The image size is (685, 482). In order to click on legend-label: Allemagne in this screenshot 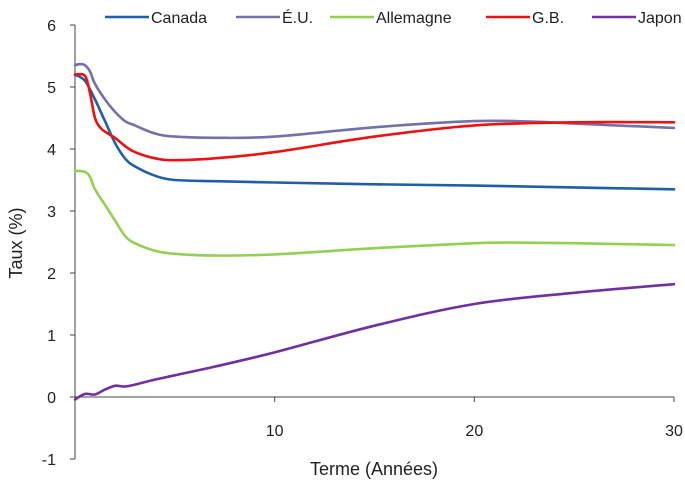, I will do `click(414, 18)`.